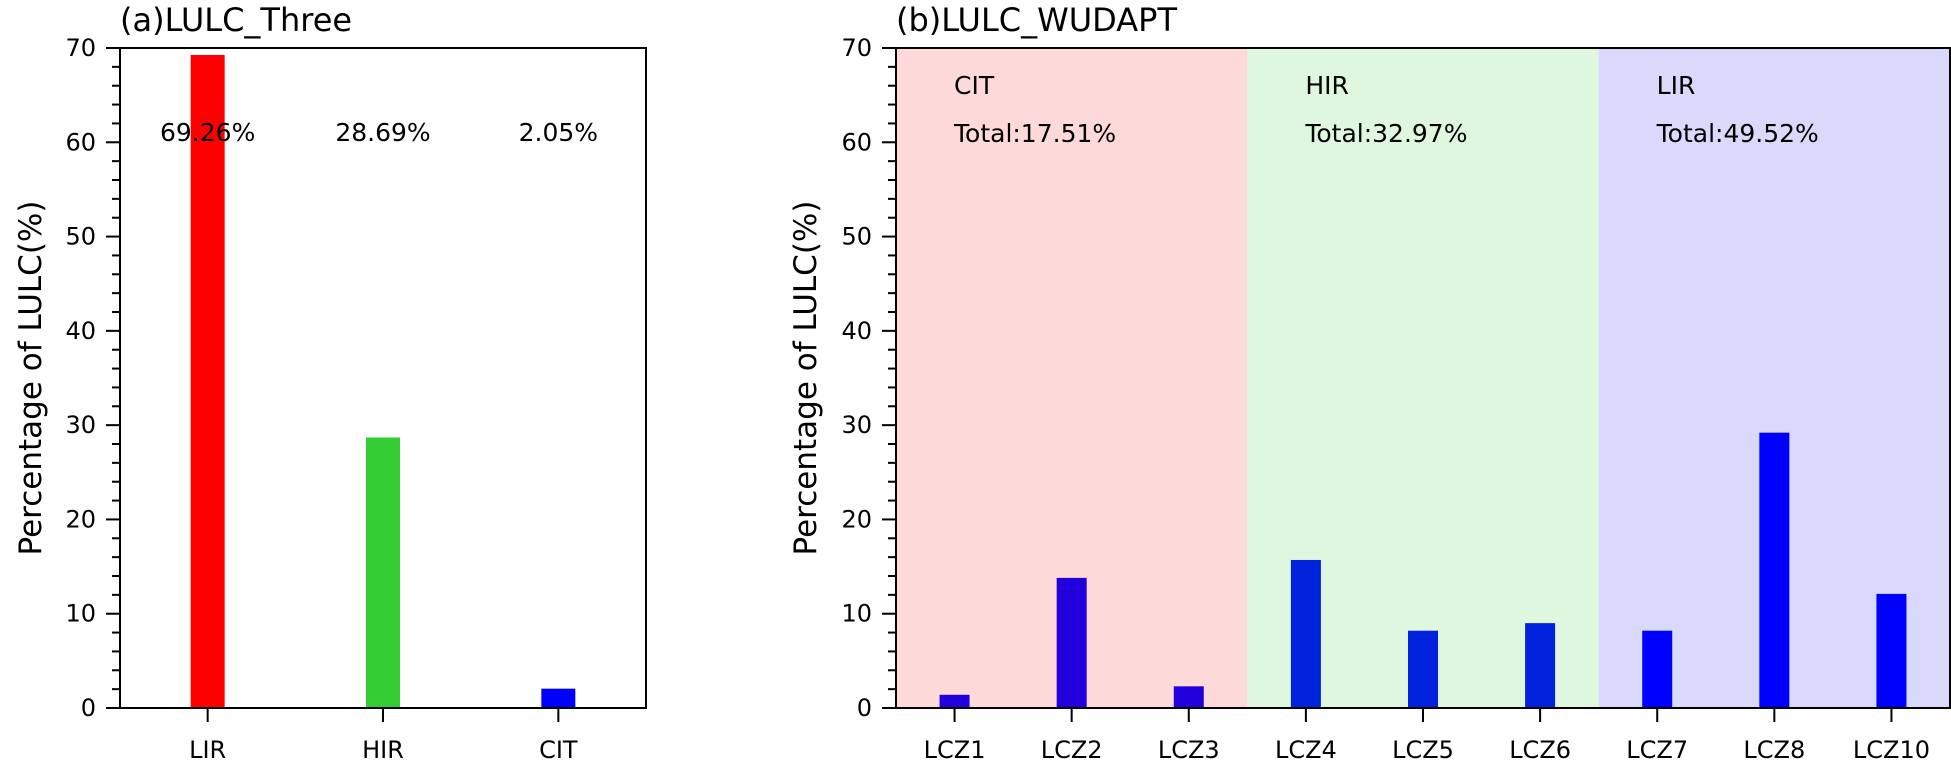 This screenshot has height=771, width=1951. What do you see at coordinates (1423, 750) in the screenshot?
I see `x-tick-label: LCZ5` at bounding box center [1423, 750].